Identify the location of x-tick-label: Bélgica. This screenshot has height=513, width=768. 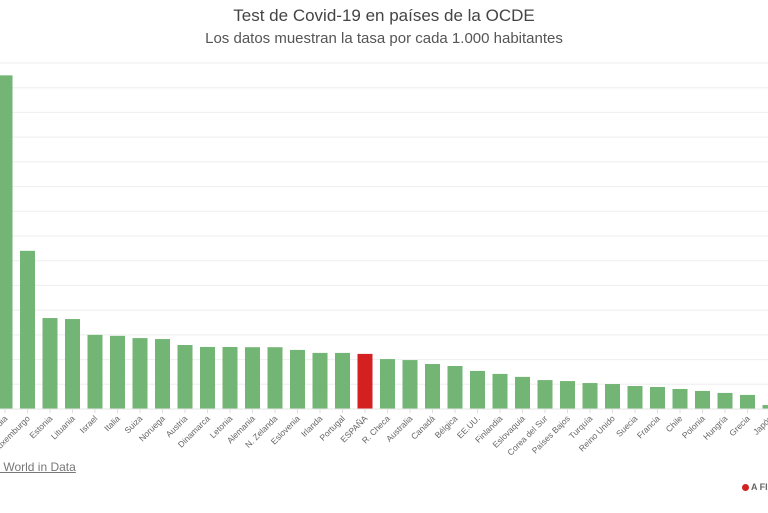
(446, 426).